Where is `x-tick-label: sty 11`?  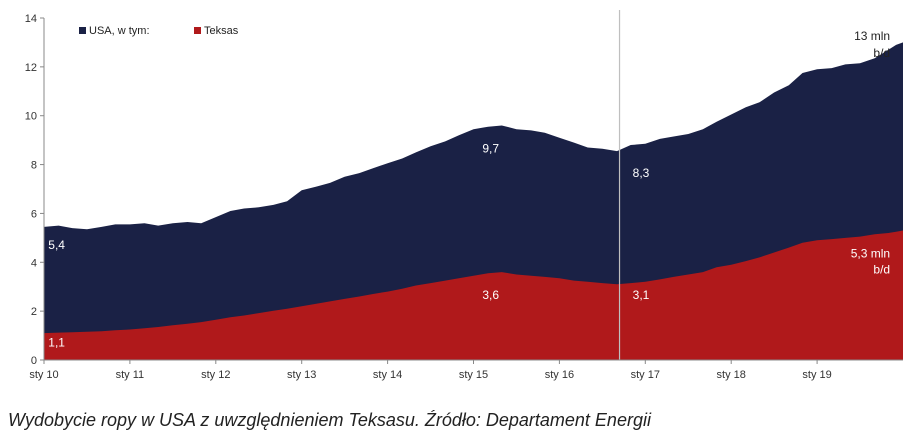 x-tick-label: sty 11 is located at coordinates (130, 375).